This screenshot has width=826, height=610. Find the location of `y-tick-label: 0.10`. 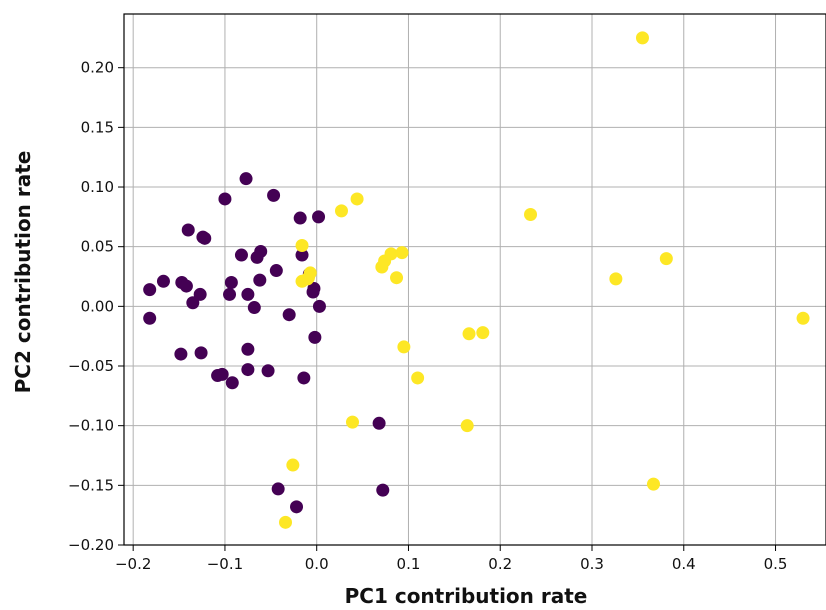

y-tick-label: 0.10 is located at coordinates (97, 187).